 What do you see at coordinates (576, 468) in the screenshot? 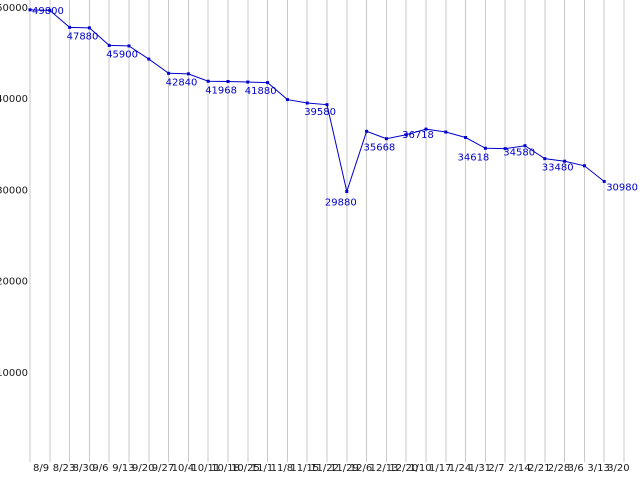
I see `x-tick-label: 3/6` at bounding box center [576, 468].